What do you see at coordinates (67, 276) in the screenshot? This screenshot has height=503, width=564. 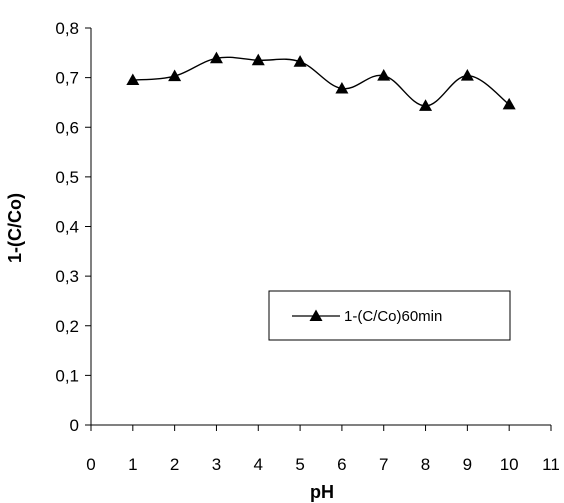 I see `y-tick-label: 0,3` at bounding box center [67, 276].